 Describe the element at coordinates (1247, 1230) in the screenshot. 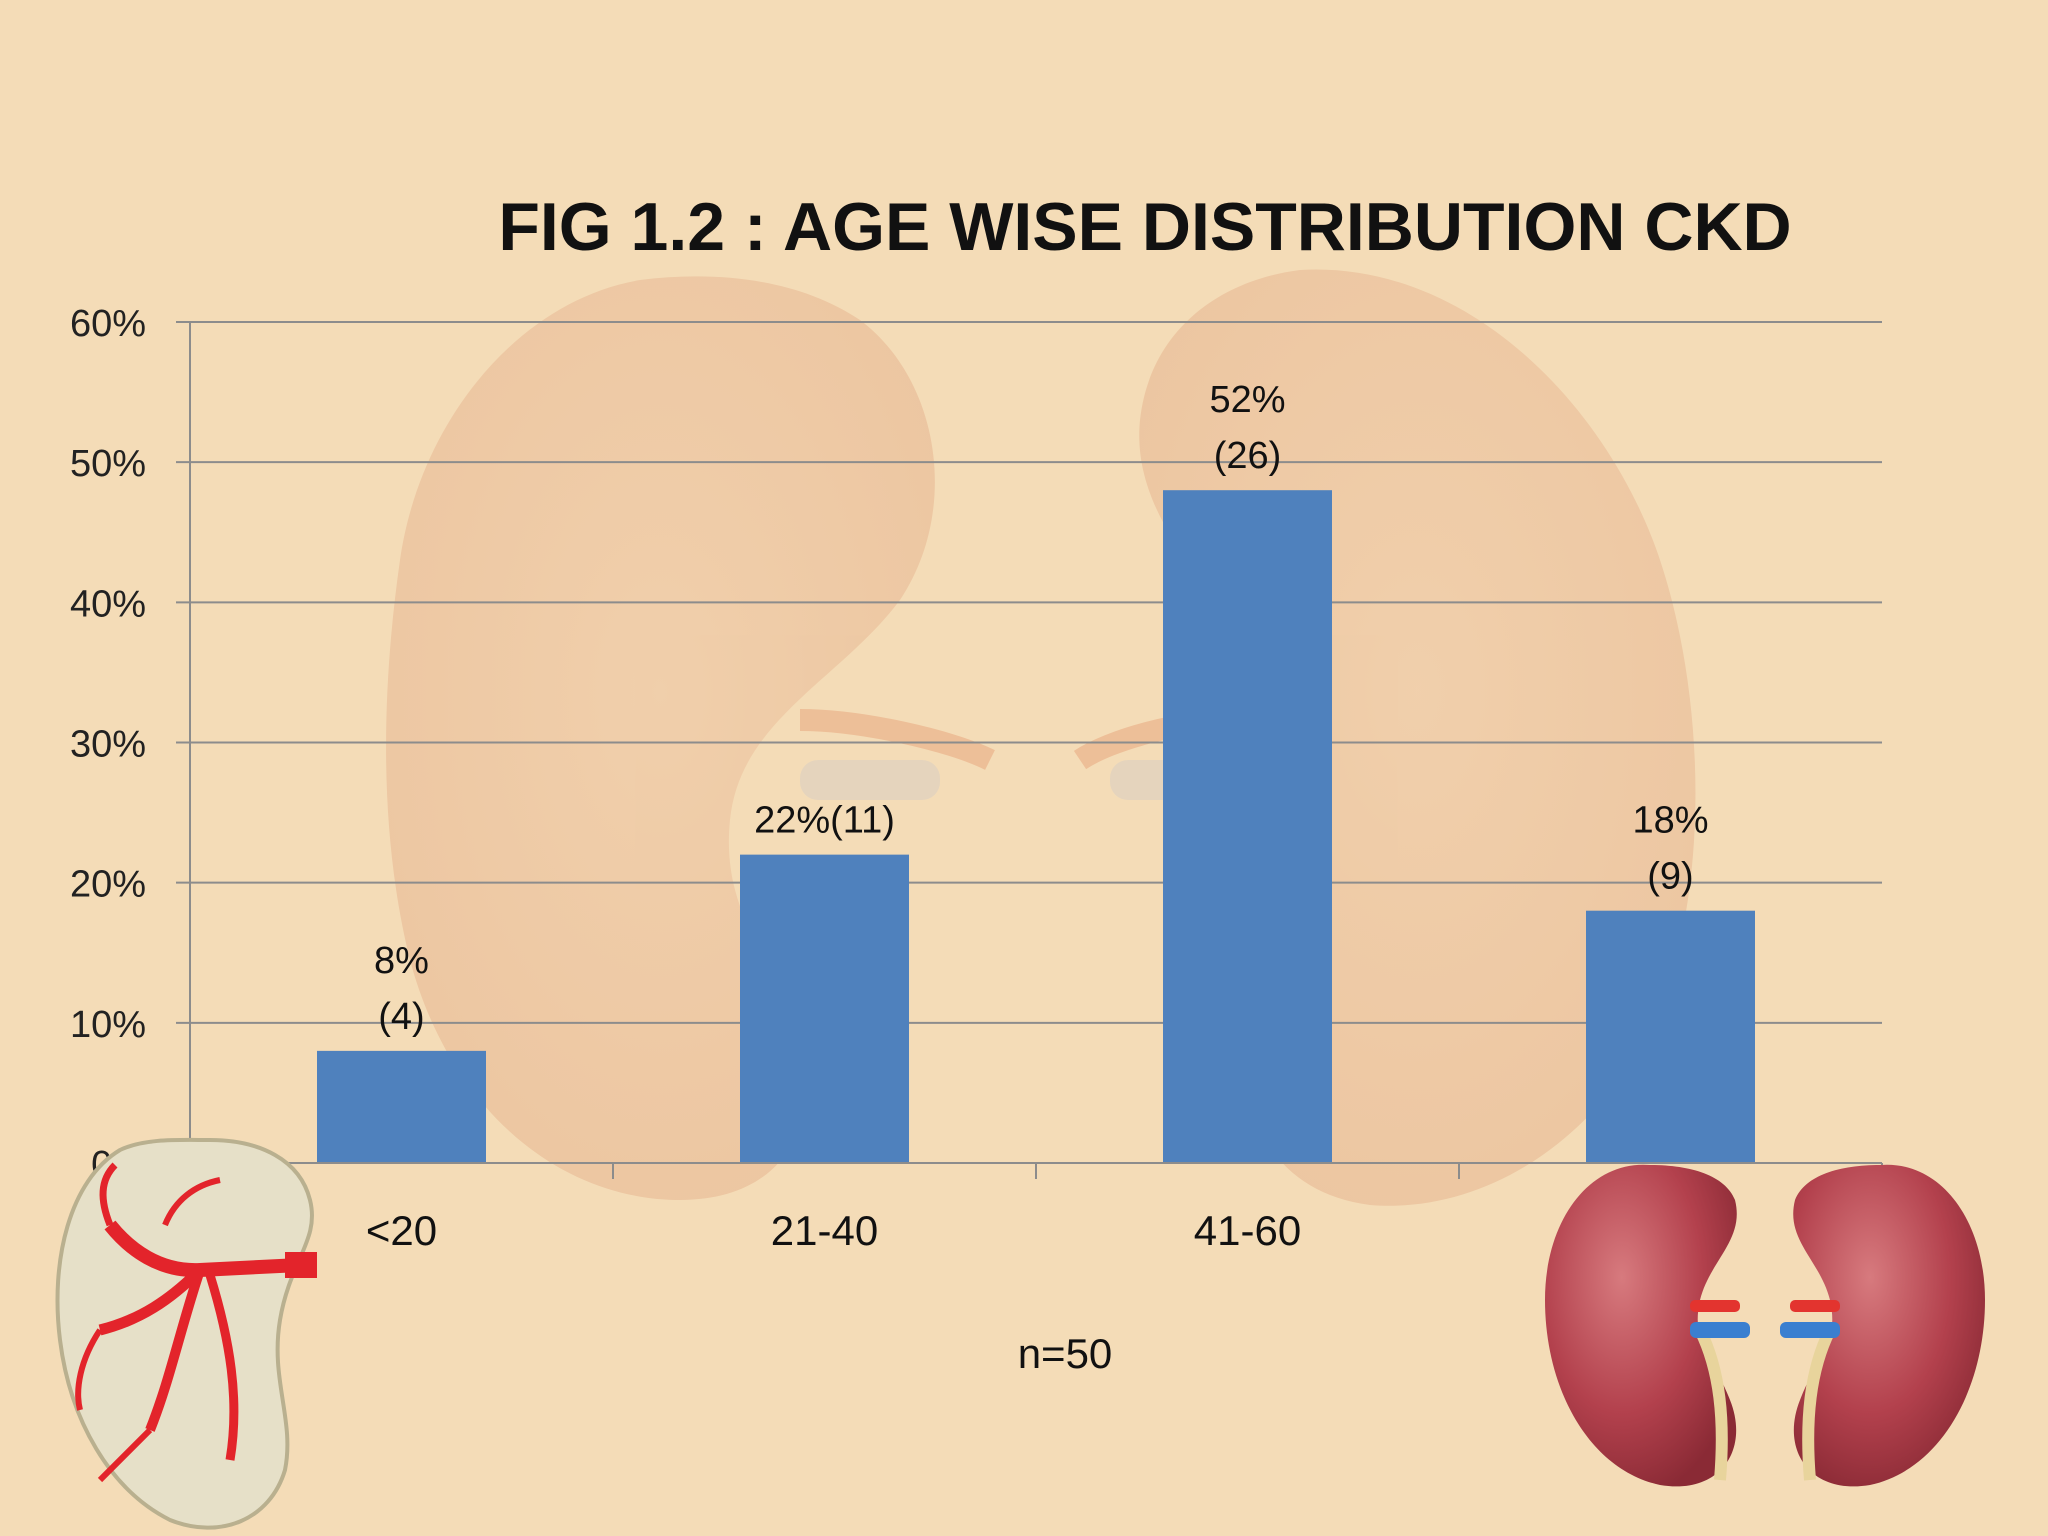

I see `x-tick-label: 41-60` at that location.